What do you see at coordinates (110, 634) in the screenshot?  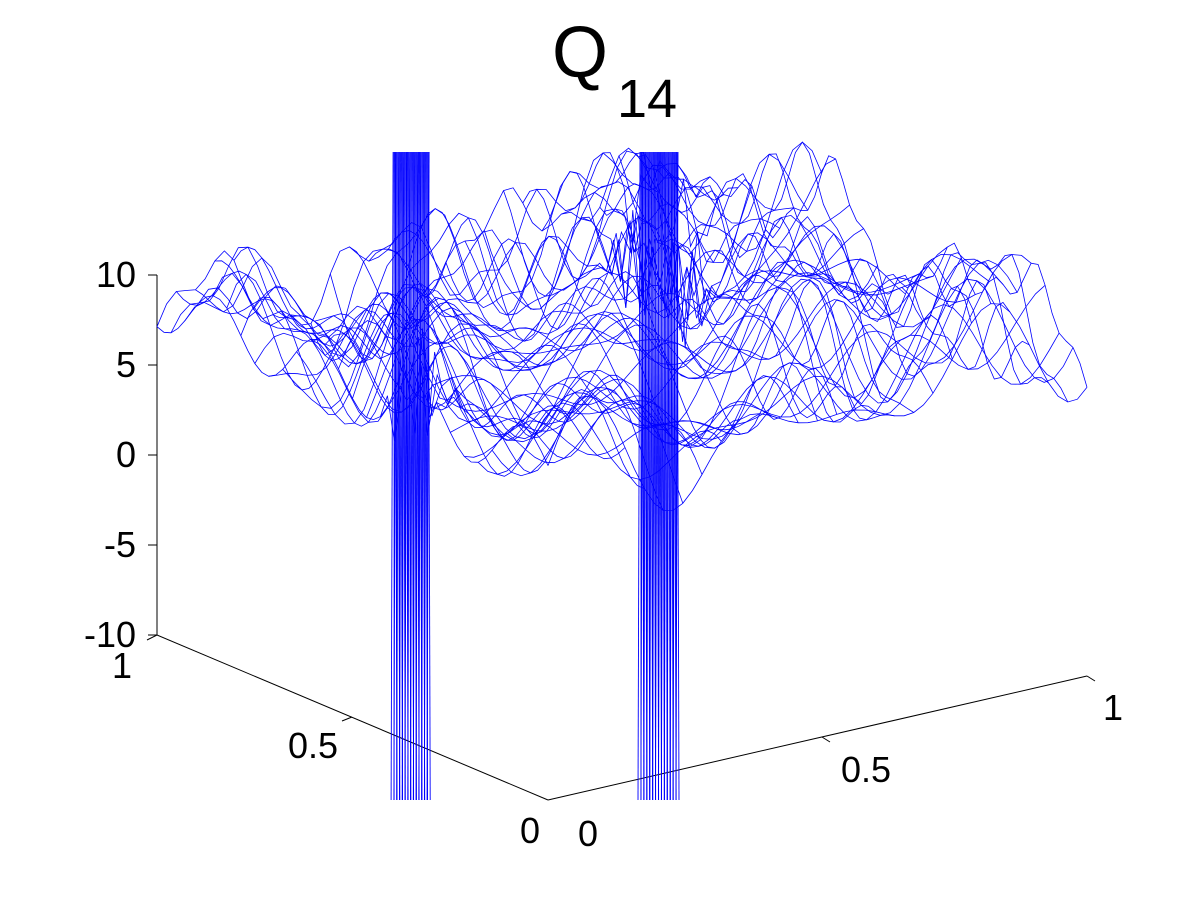 I see `z-tick-label: -10` at bounding box center [110, 634].